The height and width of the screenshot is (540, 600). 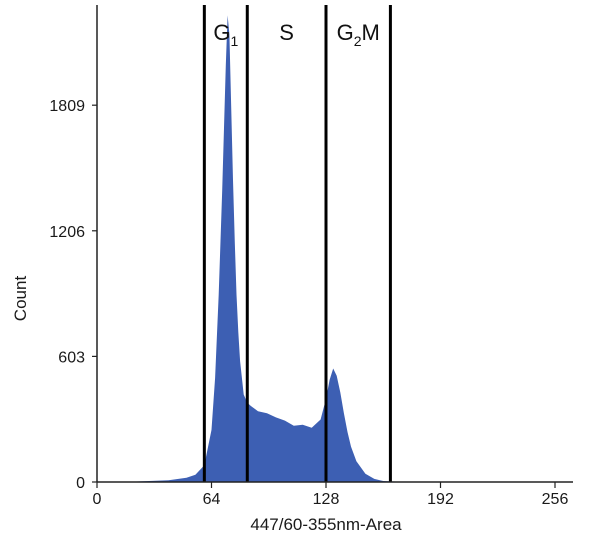 What do you see at coordinates (296, 34) in the screenshot?
I see `phase-labels: G1 S G2M` at bounding box center [296, 34].